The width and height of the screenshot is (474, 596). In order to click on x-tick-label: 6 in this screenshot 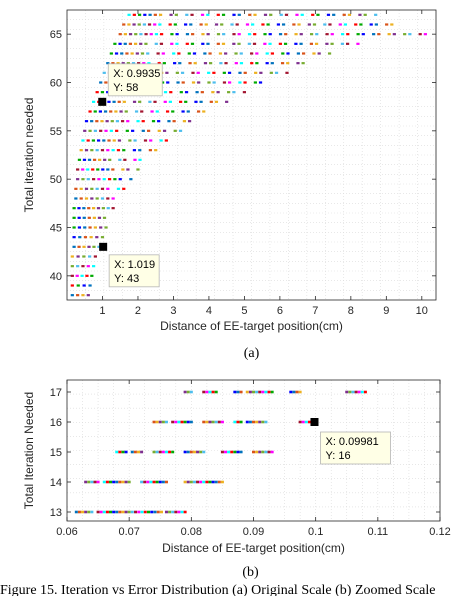, I will do `click(280, 311)`.